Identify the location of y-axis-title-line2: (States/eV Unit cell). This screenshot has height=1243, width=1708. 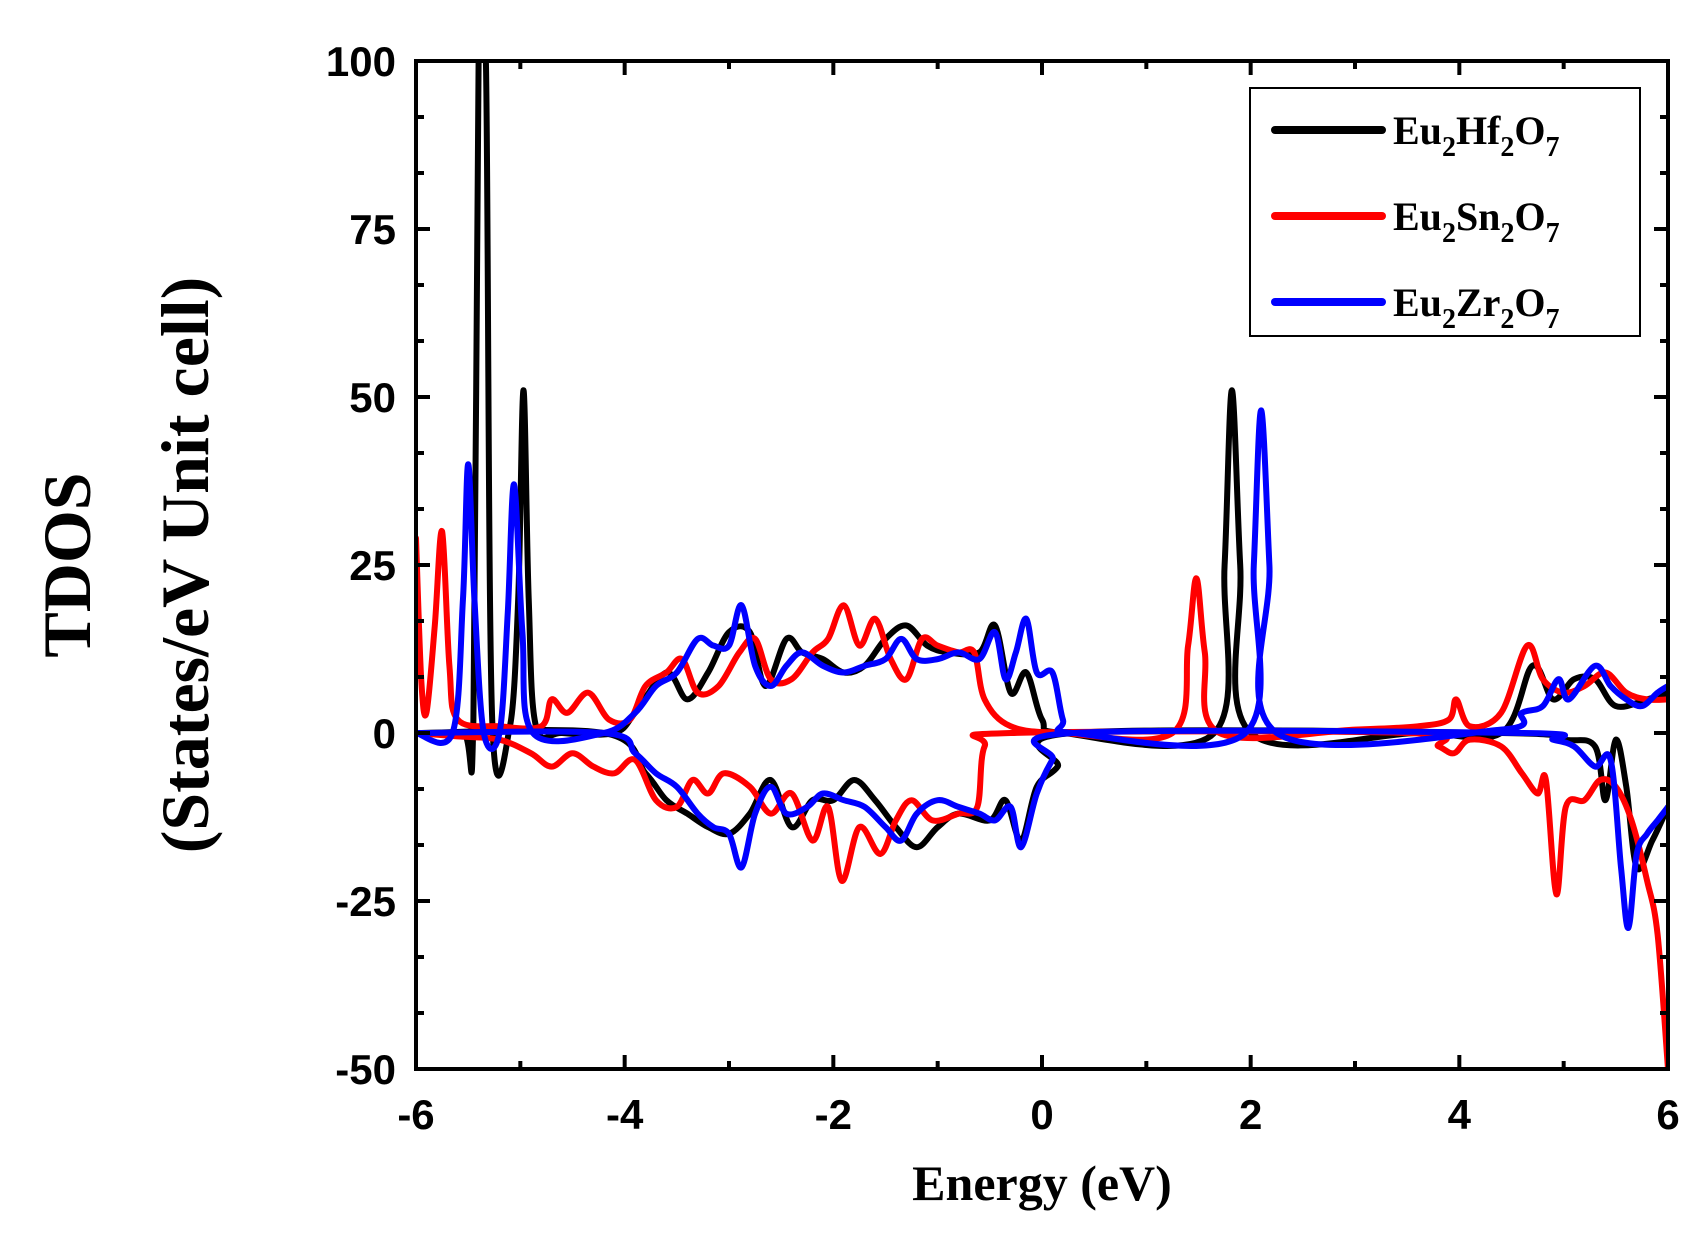
(185, 565).